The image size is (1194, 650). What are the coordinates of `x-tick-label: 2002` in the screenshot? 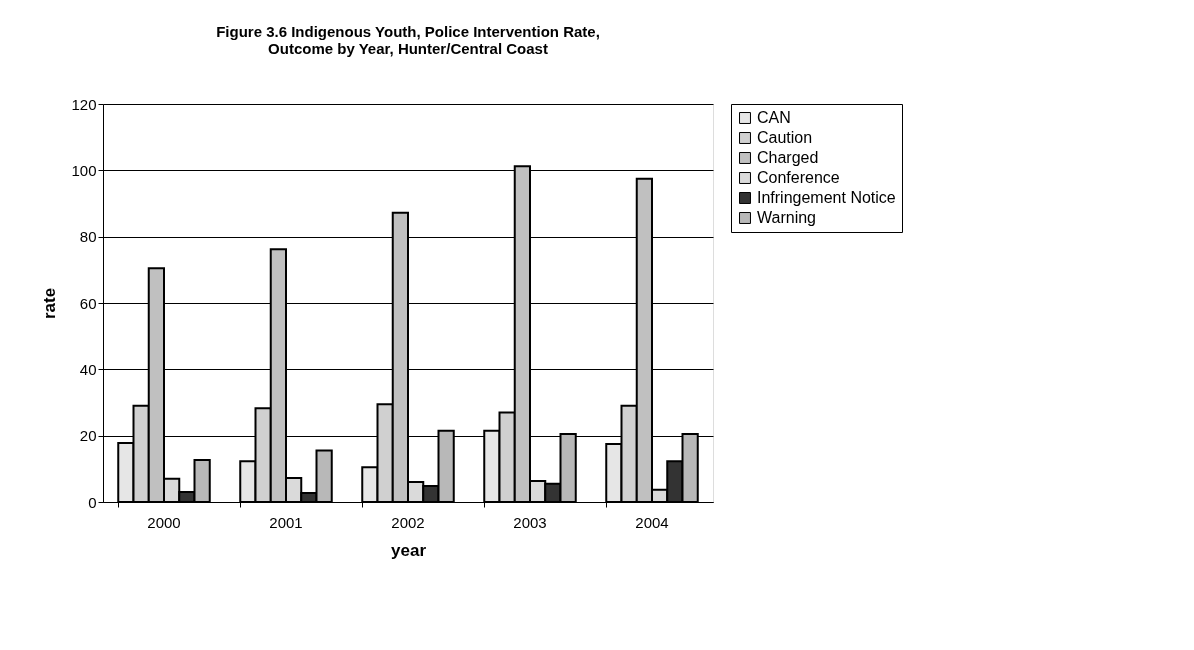 It's located at (408, 522).